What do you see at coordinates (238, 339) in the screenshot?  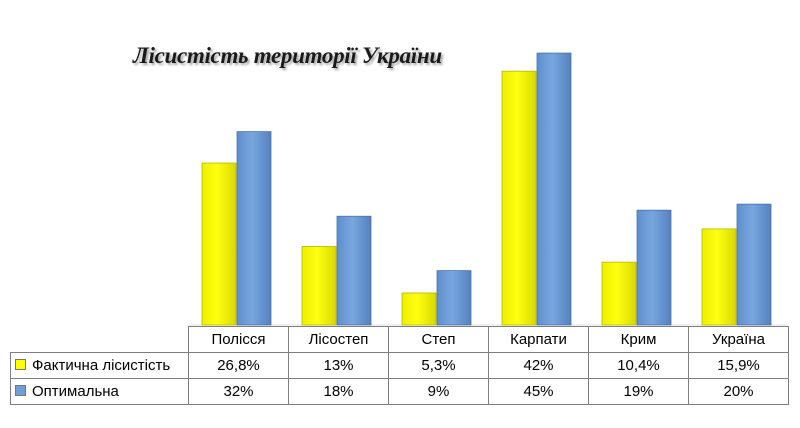 I see `category-label-0: Полісся` at bounding box center [238, 339].